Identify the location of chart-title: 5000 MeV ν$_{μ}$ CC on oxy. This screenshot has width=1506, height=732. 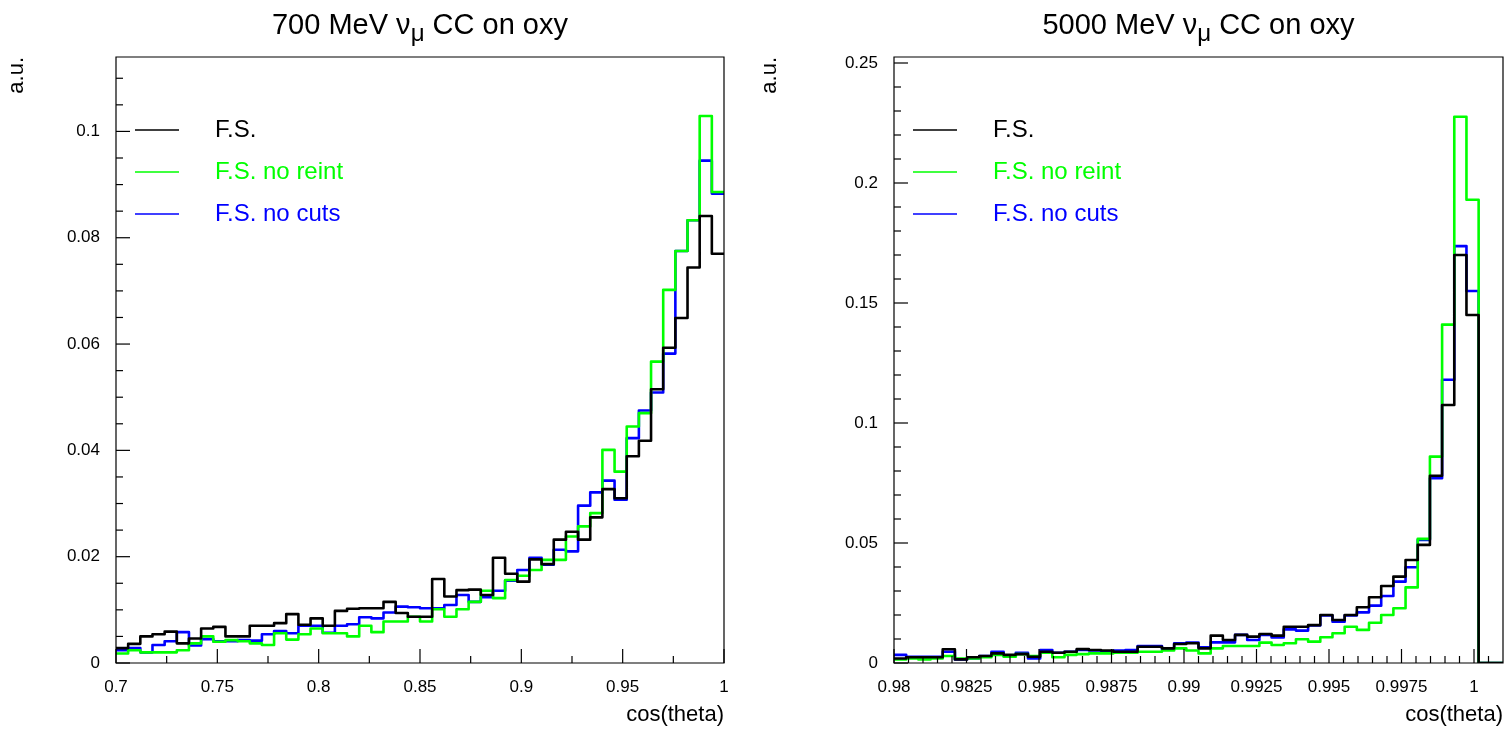
(1198, 27).